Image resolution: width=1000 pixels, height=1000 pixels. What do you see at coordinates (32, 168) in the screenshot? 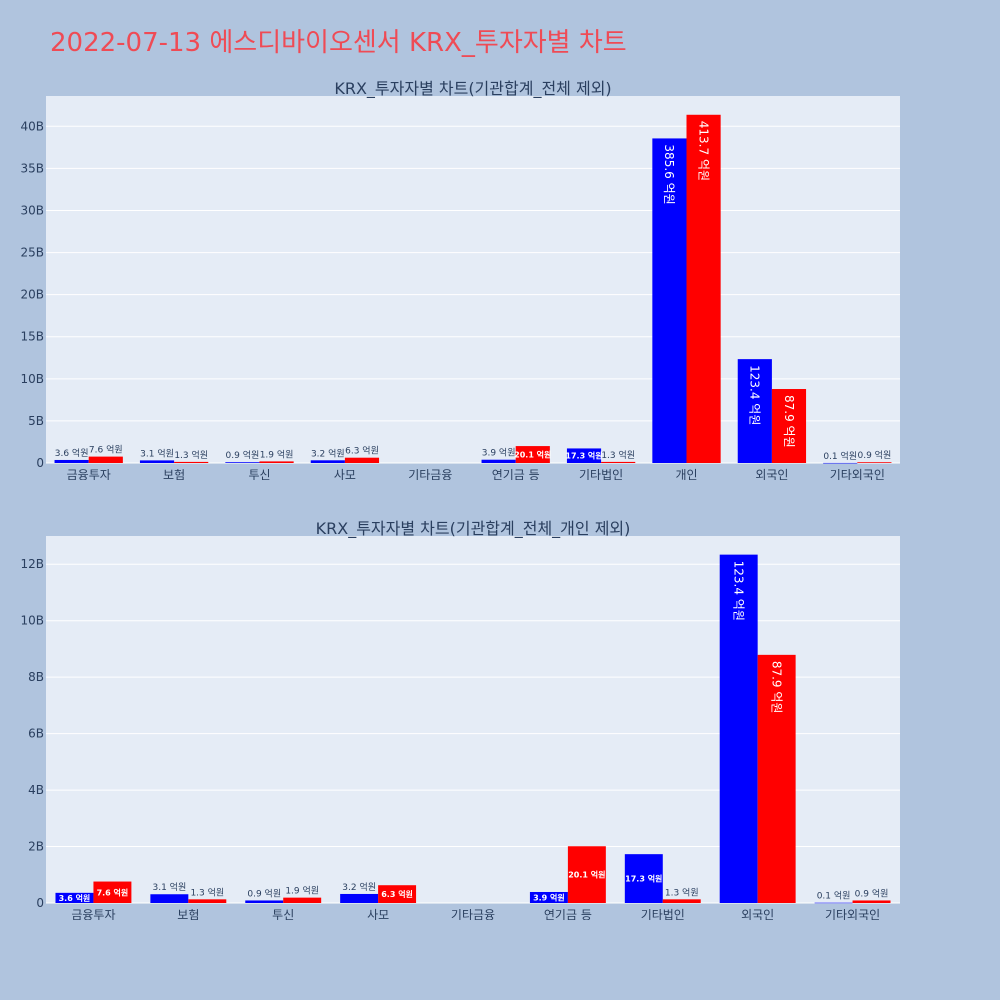
I see `y-tick-label: 35B` at bounding box center [32, 168].